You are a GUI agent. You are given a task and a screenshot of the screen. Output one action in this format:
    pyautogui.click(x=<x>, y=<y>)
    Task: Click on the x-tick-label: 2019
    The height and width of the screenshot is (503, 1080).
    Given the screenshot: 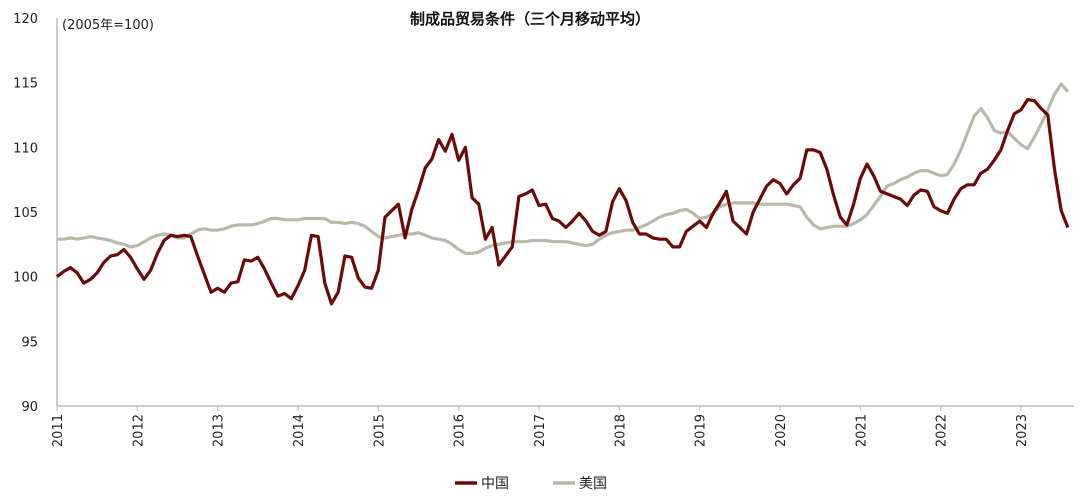 What is the action you would take?
    pyautogui.click(x=701, y=430)
    